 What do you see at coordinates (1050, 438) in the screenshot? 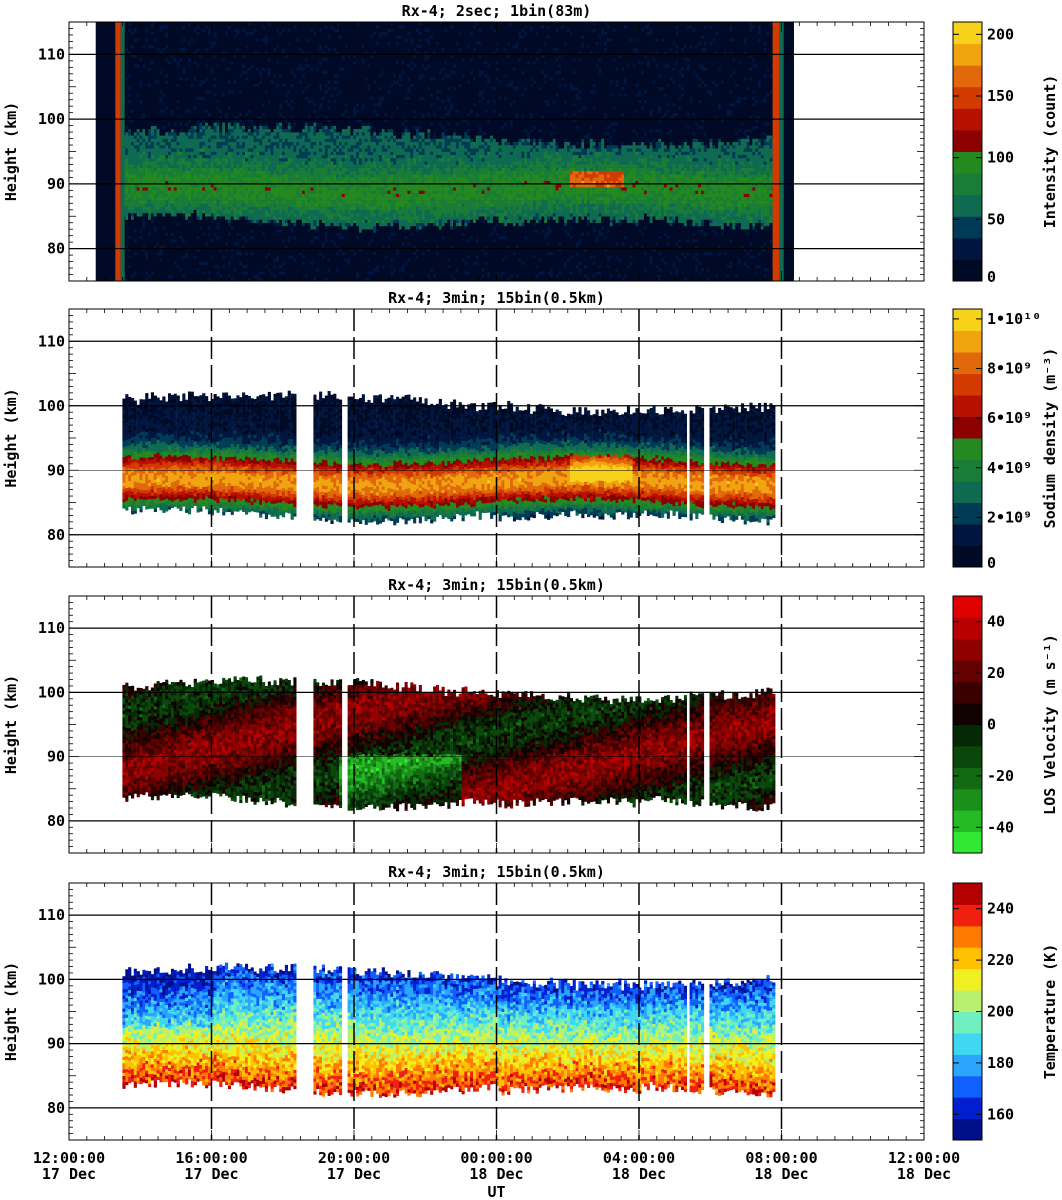
I see `colorbar-label: Sodium density (m⁻³)` at bounding box center [1050, 438].